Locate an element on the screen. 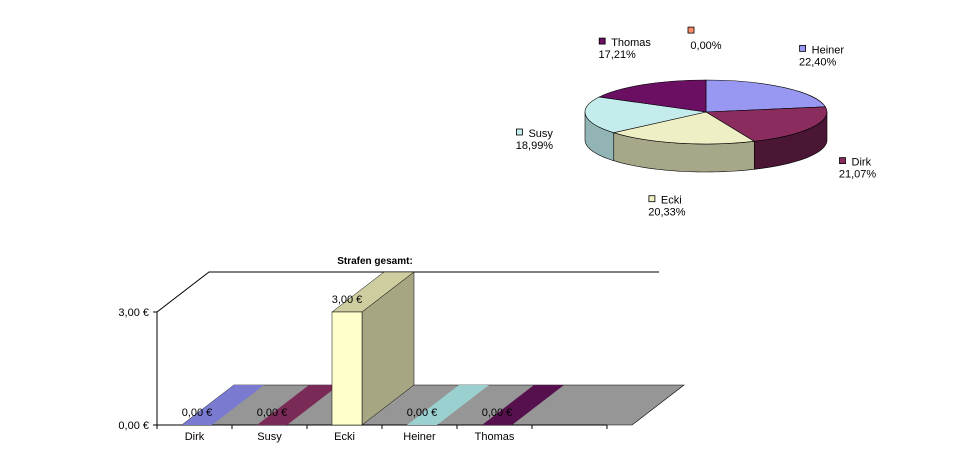 The image size is (964, 454). pie-legend-key-thomas is located at coordinates (602, 41).